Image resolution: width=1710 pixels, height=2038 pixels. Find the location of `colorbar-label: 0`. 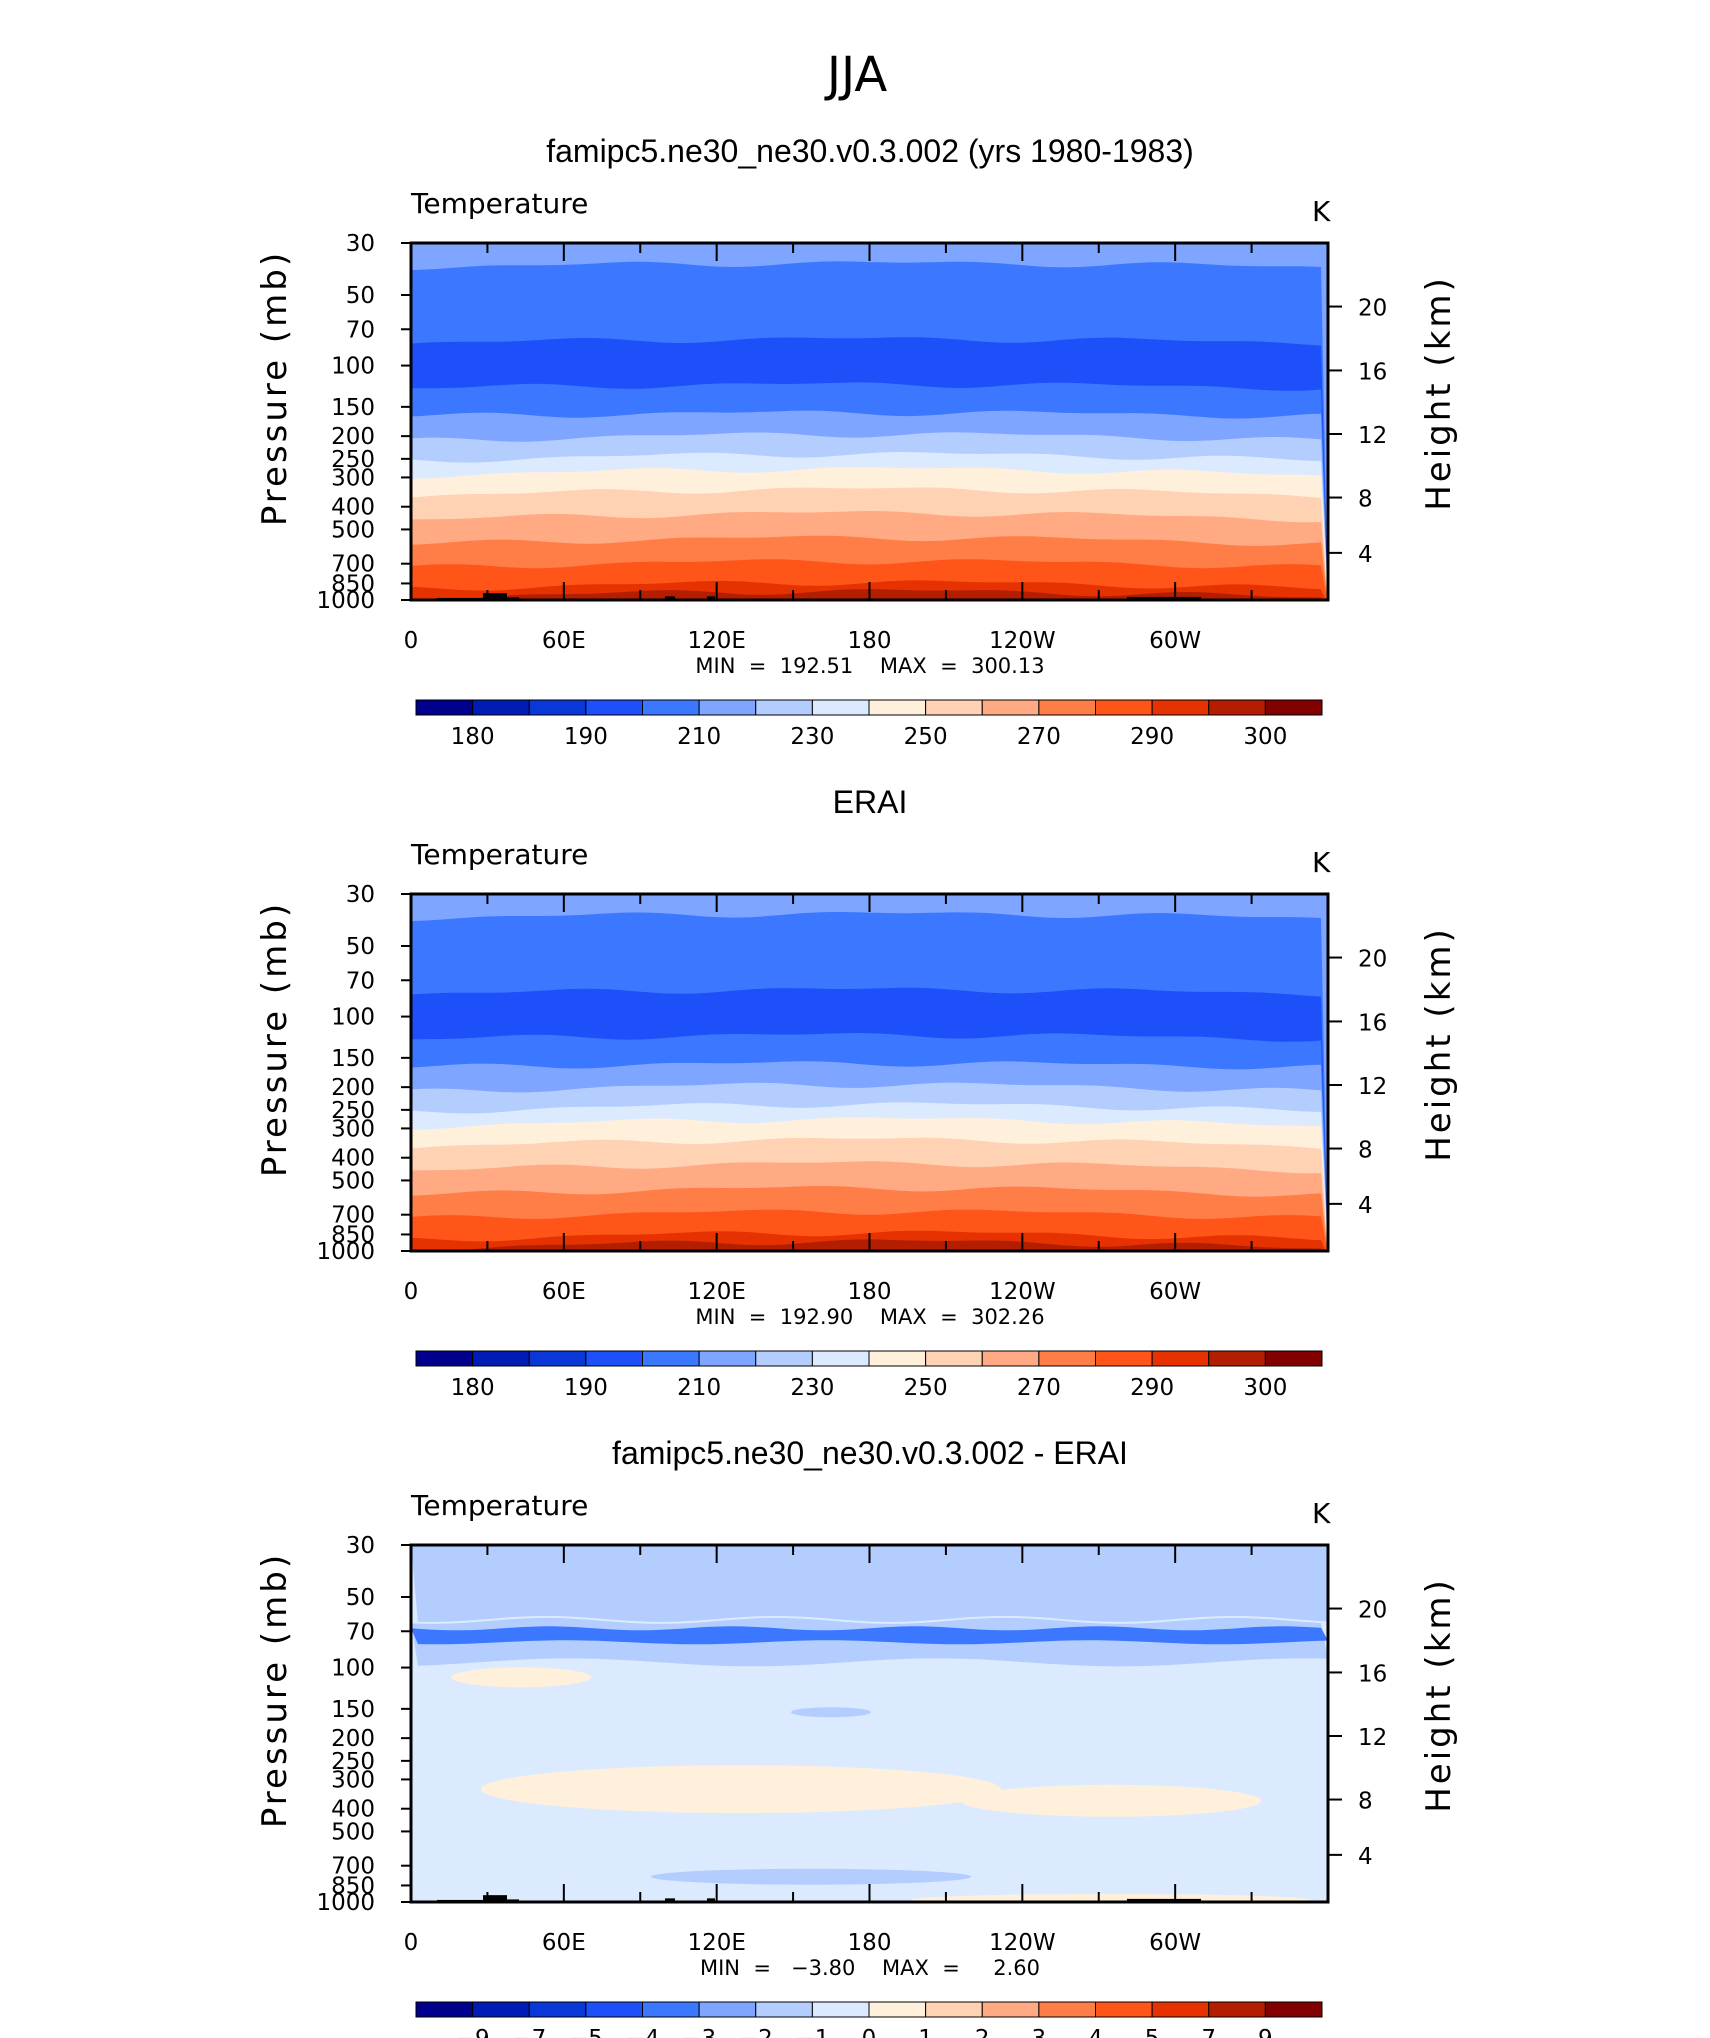

colorbar-label: 0 is located at coordinates (869, 2032).